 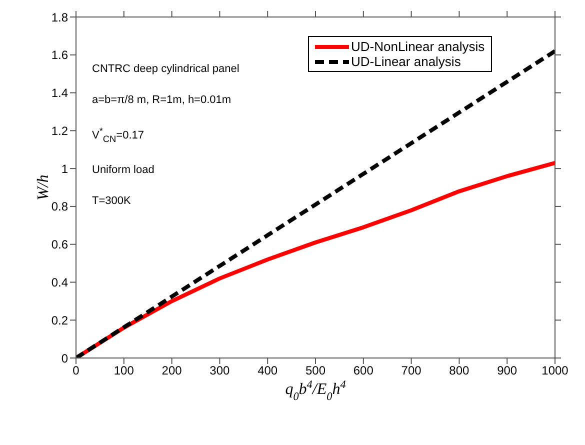 What do you see at coordinates (418, 46) in the screenshot?
I see `legend-label: UD-NonLinear analysis` at bounding box center [418, 46].